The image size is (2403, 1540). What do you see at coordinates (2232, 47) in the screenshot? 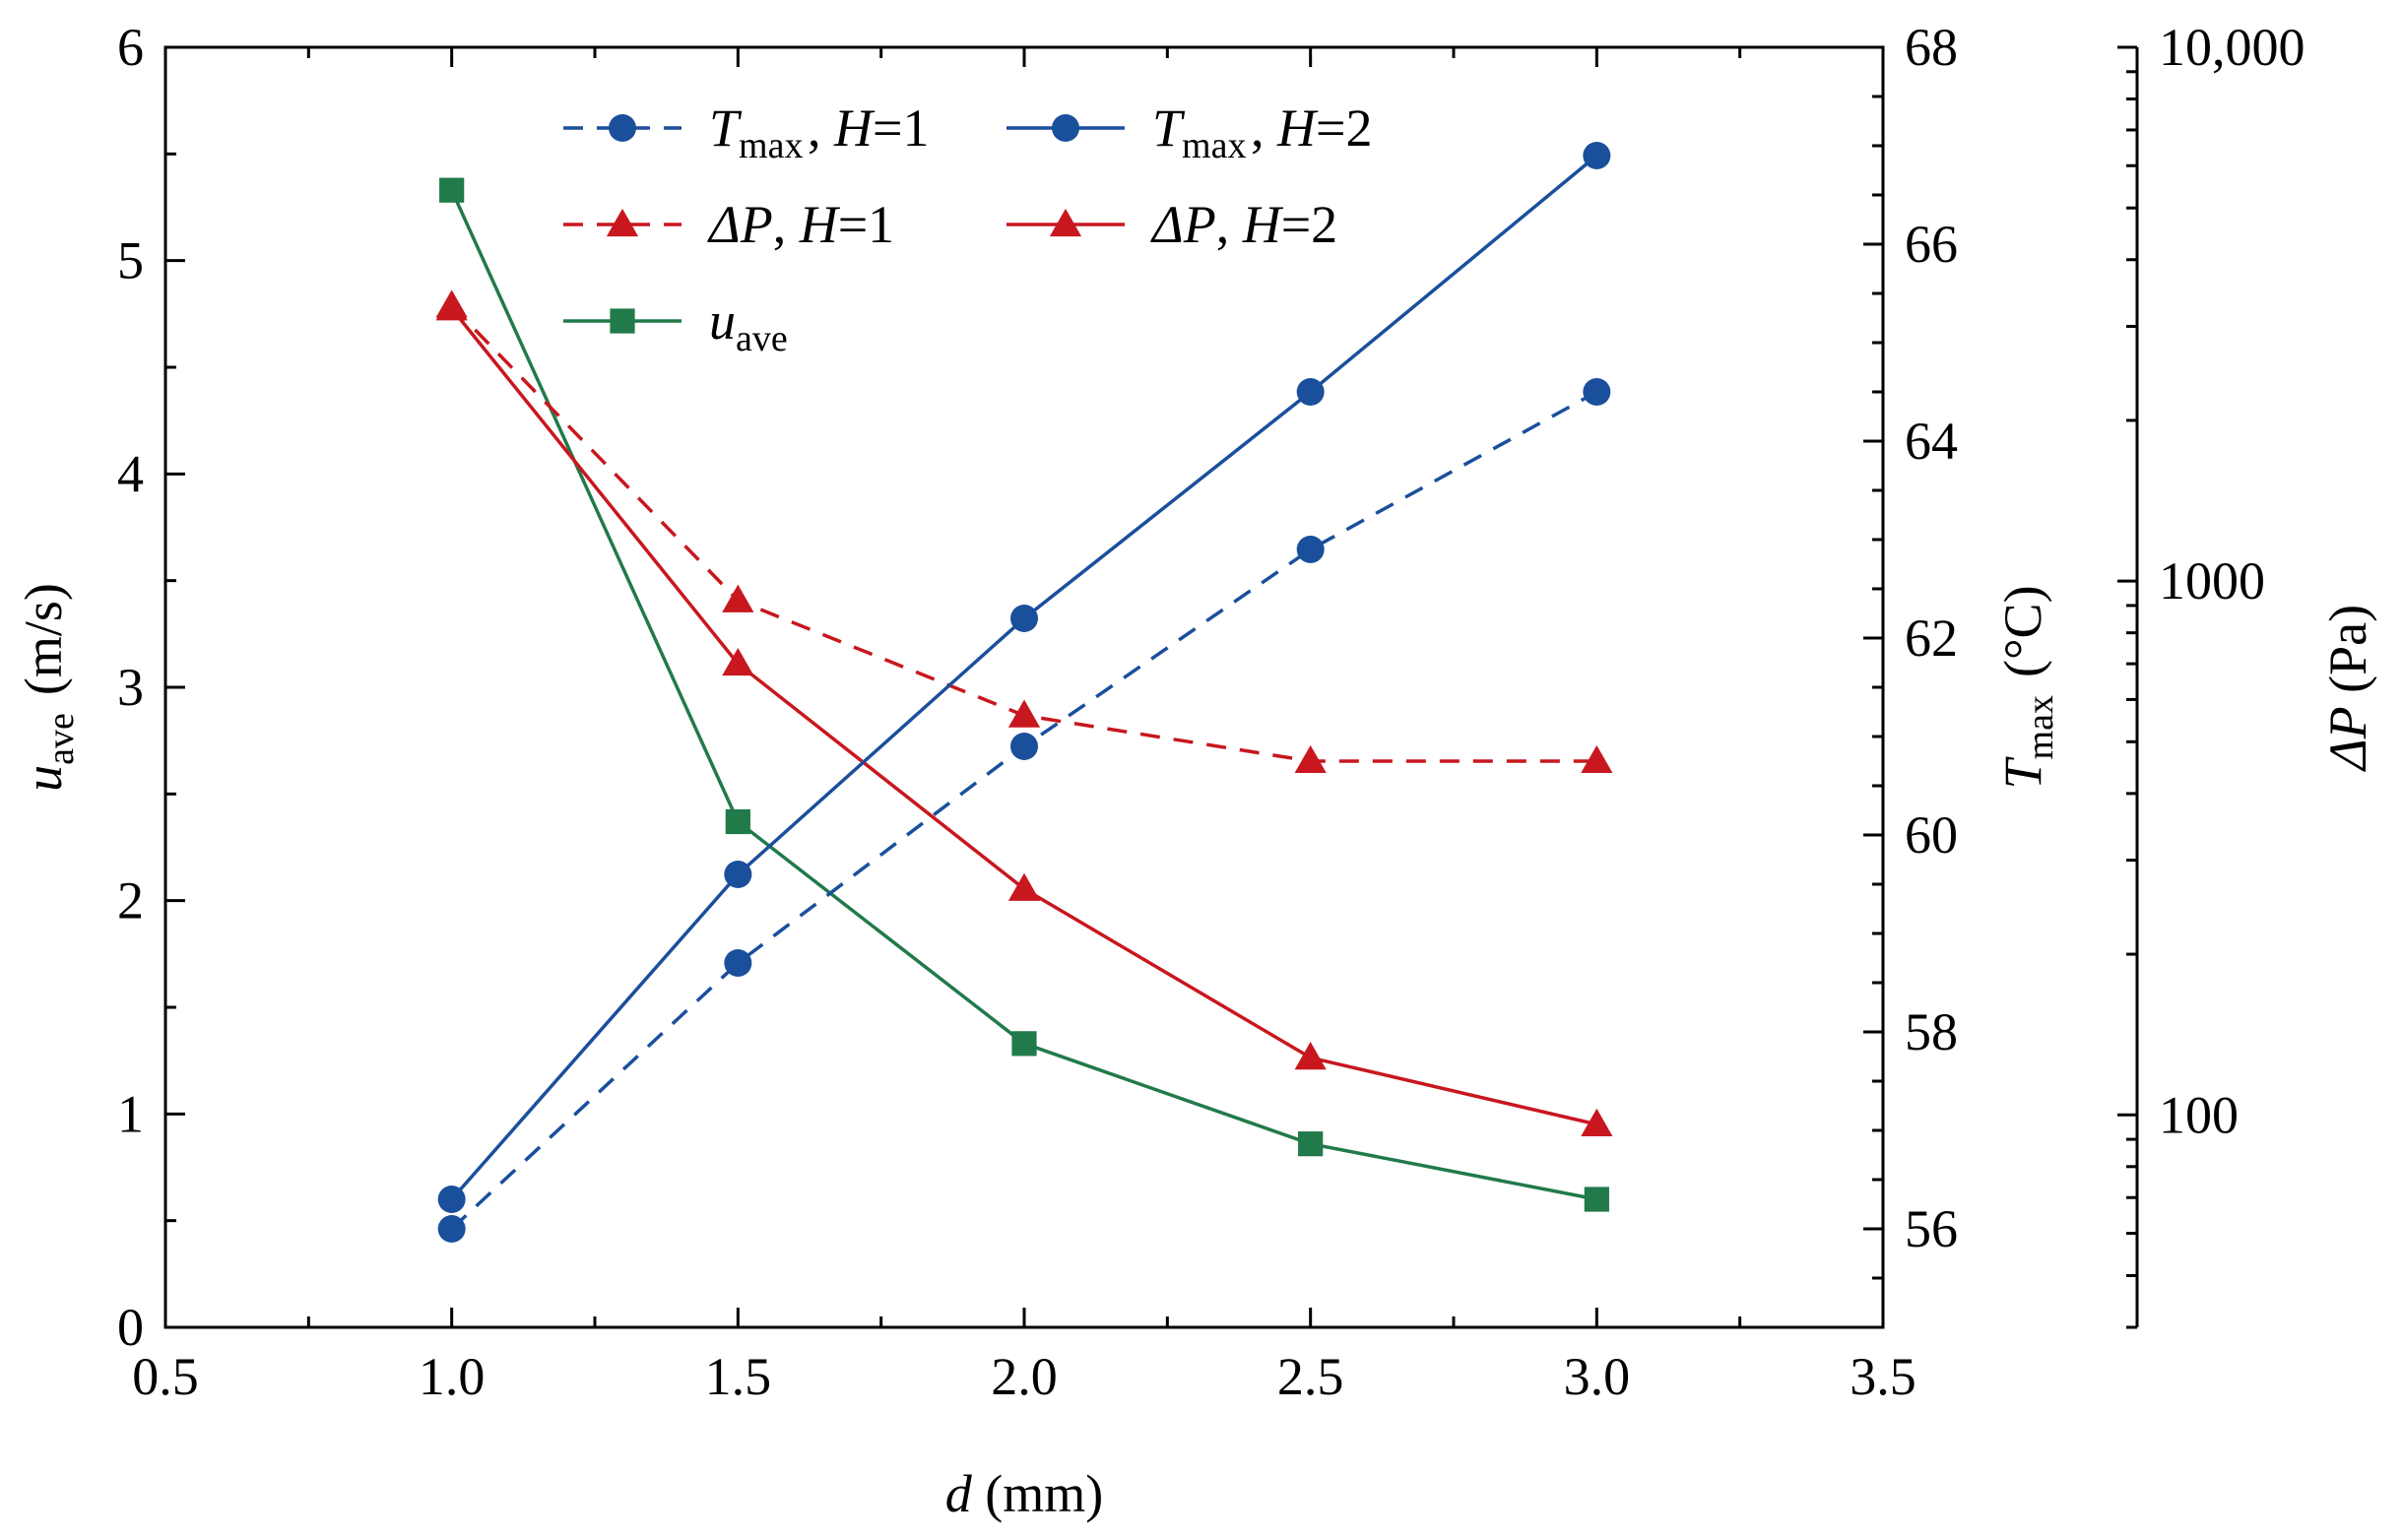
I see `right2-tick-label: 10,000` at bounding box center [2232, 47].